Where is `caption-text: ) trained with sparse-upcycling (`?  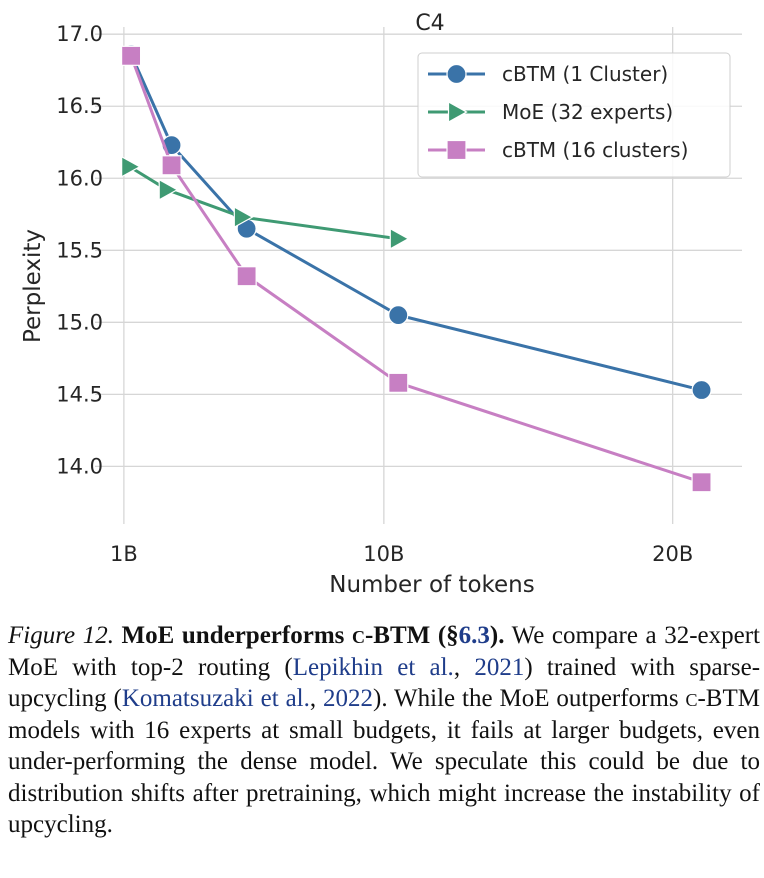
caption-text: ) trained with sparse-upcycling ( is located at coordinates (384, 683).